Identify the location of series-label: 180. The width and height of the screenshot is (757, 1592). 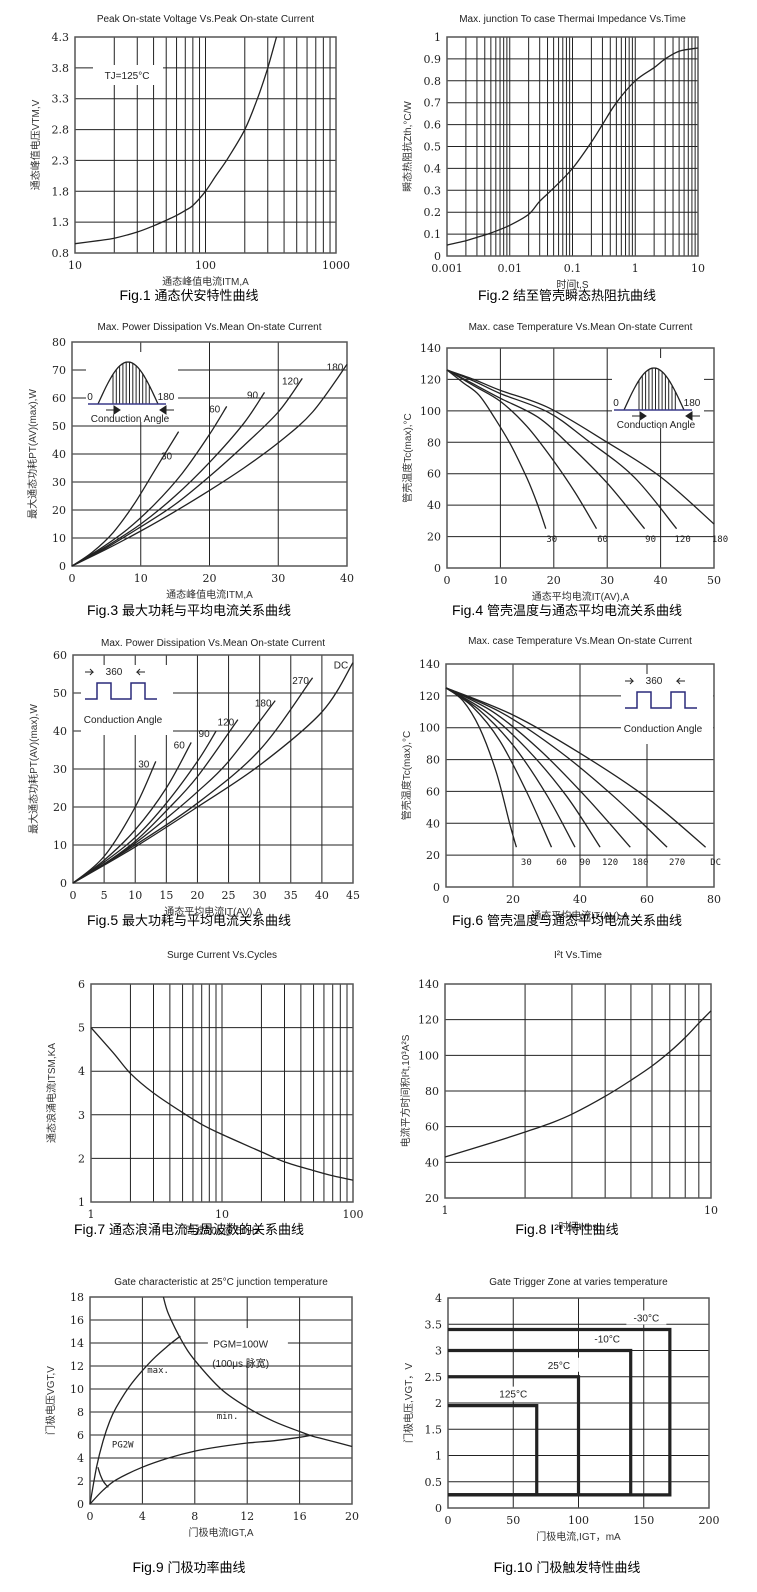
(263, 704).